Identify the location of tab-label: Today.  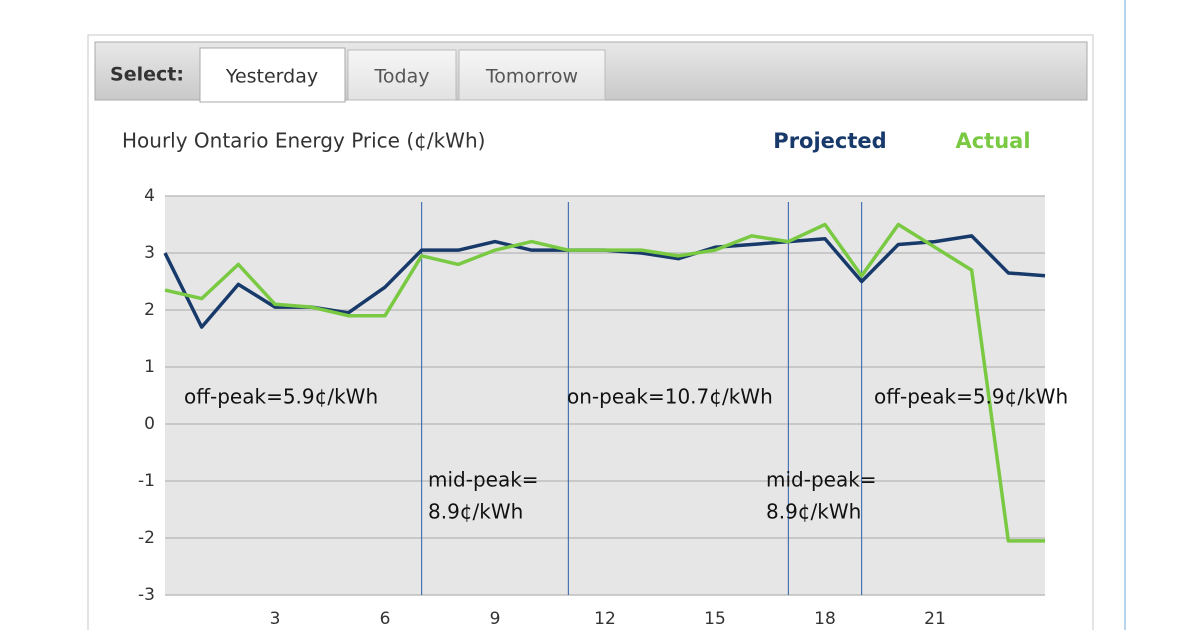
(402, 77).